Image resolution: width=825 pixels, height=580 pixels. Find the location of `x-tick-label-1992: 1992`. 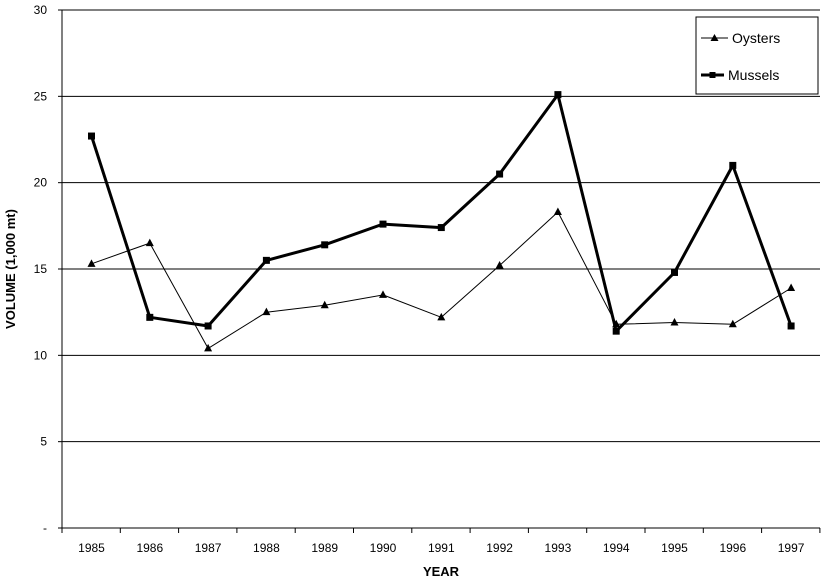

x-tick-label-1992: 1992 is located at coordinates (499, 548).